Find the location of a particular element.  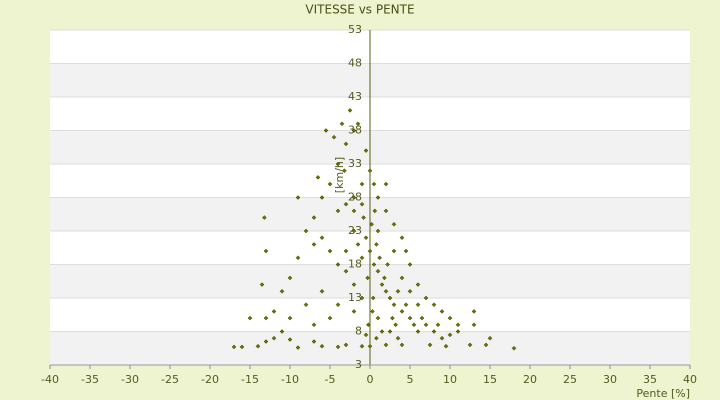

y-tick-label: 53 is located at coordinates (355, 29).